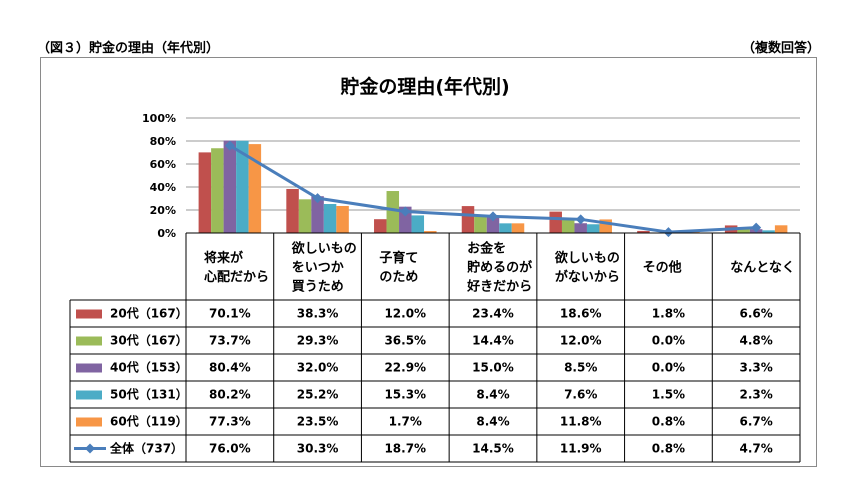 The width and height of the screenshot is (850, 485). What do you see at coordinates (163, 164) in the screenshot?
I see `y-tick-label: 60%` at bounding box center [163, 164].